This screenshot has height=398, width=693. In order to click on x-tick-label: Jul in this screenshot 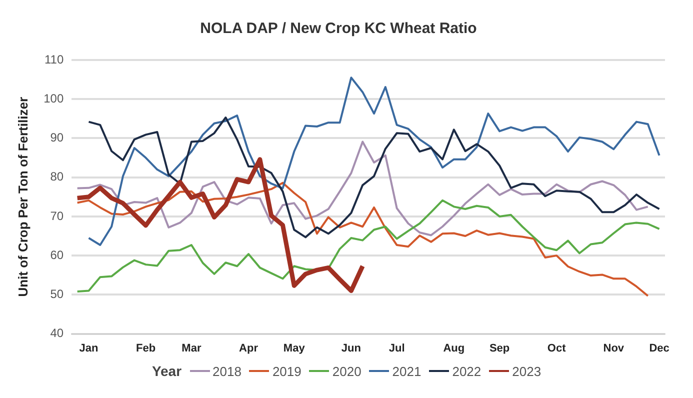, I will do `click(396, 348)`.